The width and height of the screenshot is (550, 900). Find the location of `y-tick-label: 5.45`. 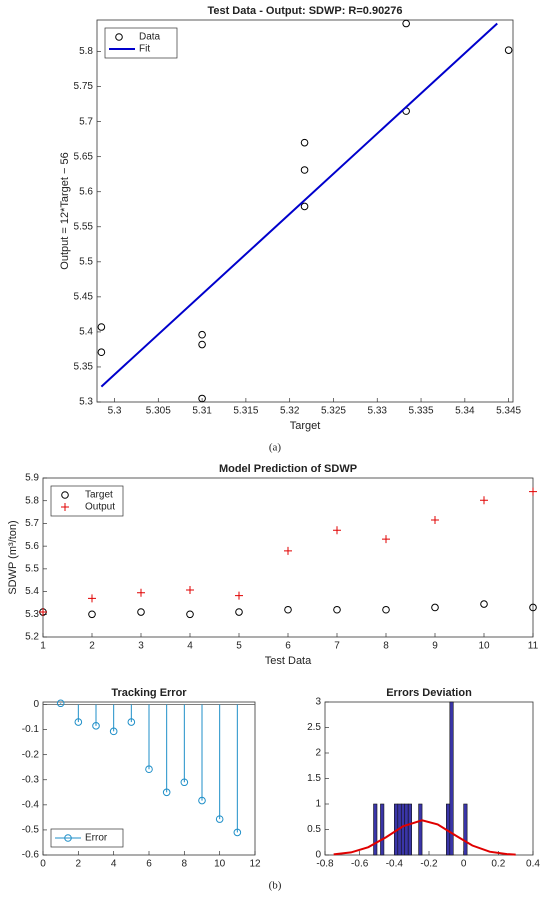

y-tick-label: 5.45 is located at coordinates (84, 297).